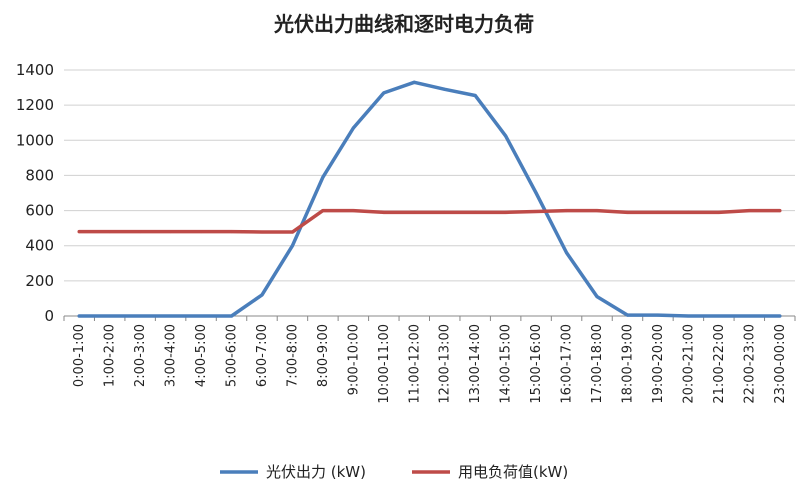  Describe the element at coordinates (316, 472) in the screenshot. I see `legend-label-0: 光伏出力 (kW)` at that location.